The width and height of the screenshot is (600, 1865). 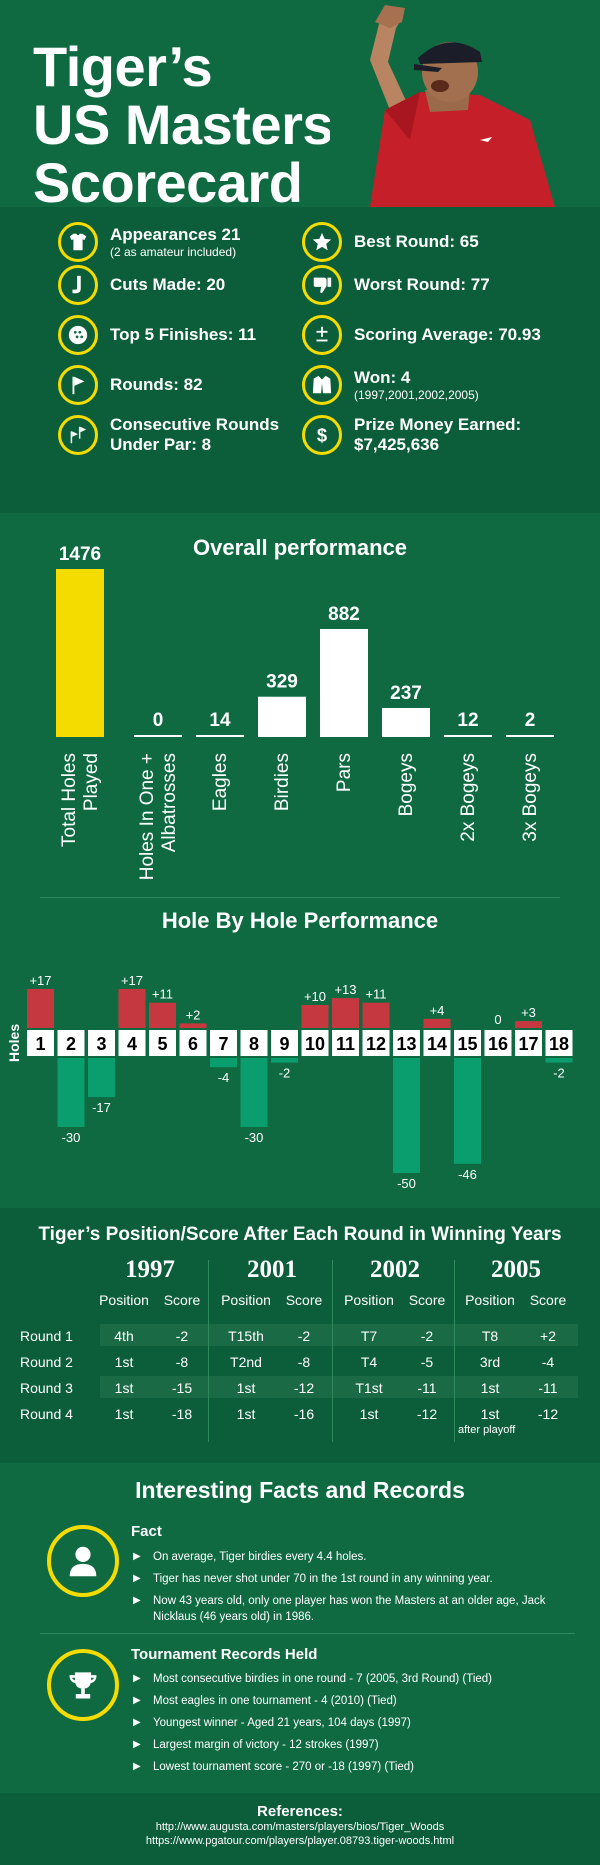 I want to click on position-cell: T2nd, so click(x=246, y=1362).